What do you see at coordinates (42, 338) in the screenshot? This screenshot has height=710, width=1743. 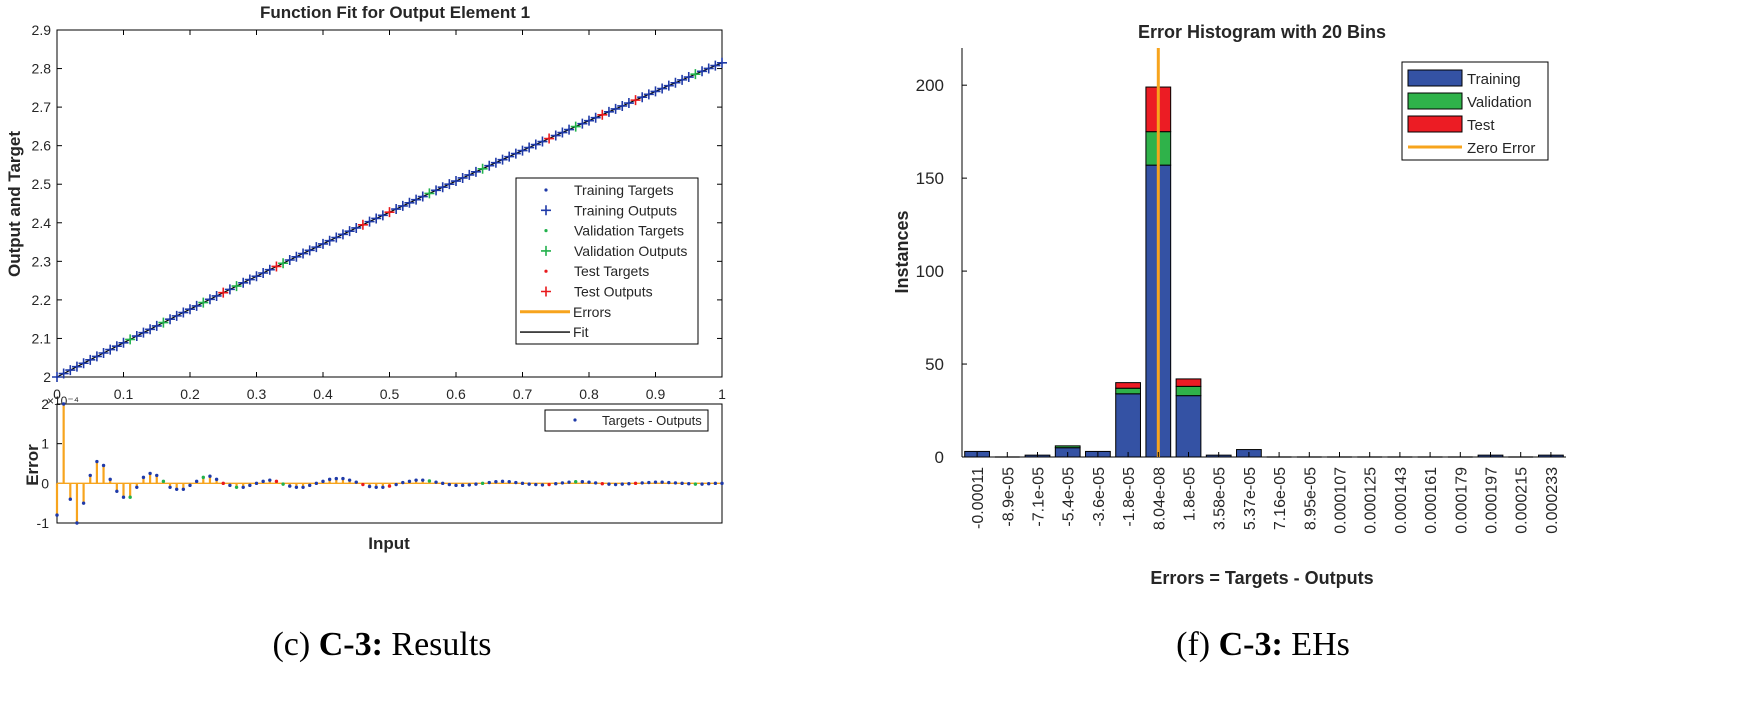 I see `fit-y-tick-label: 2.1` at bounding box center [42, 338].